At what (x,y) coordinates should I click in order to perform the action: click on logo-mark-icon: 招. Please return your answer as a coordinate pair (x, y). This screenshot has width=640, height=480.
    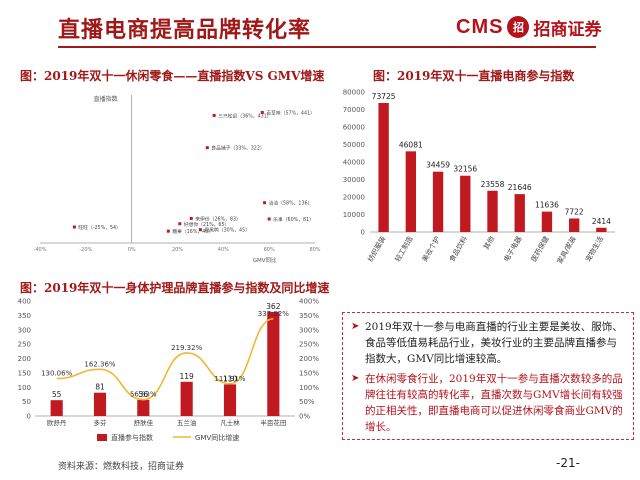
    Looking at the image, I should click on (518, 27).